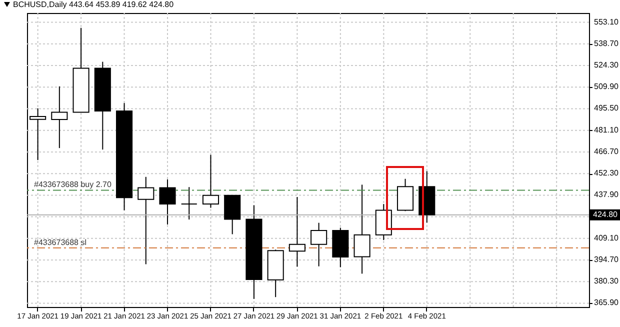 The image size is (620, 327). I want to click on y-tick-label: 495.50, so click(607, 108).